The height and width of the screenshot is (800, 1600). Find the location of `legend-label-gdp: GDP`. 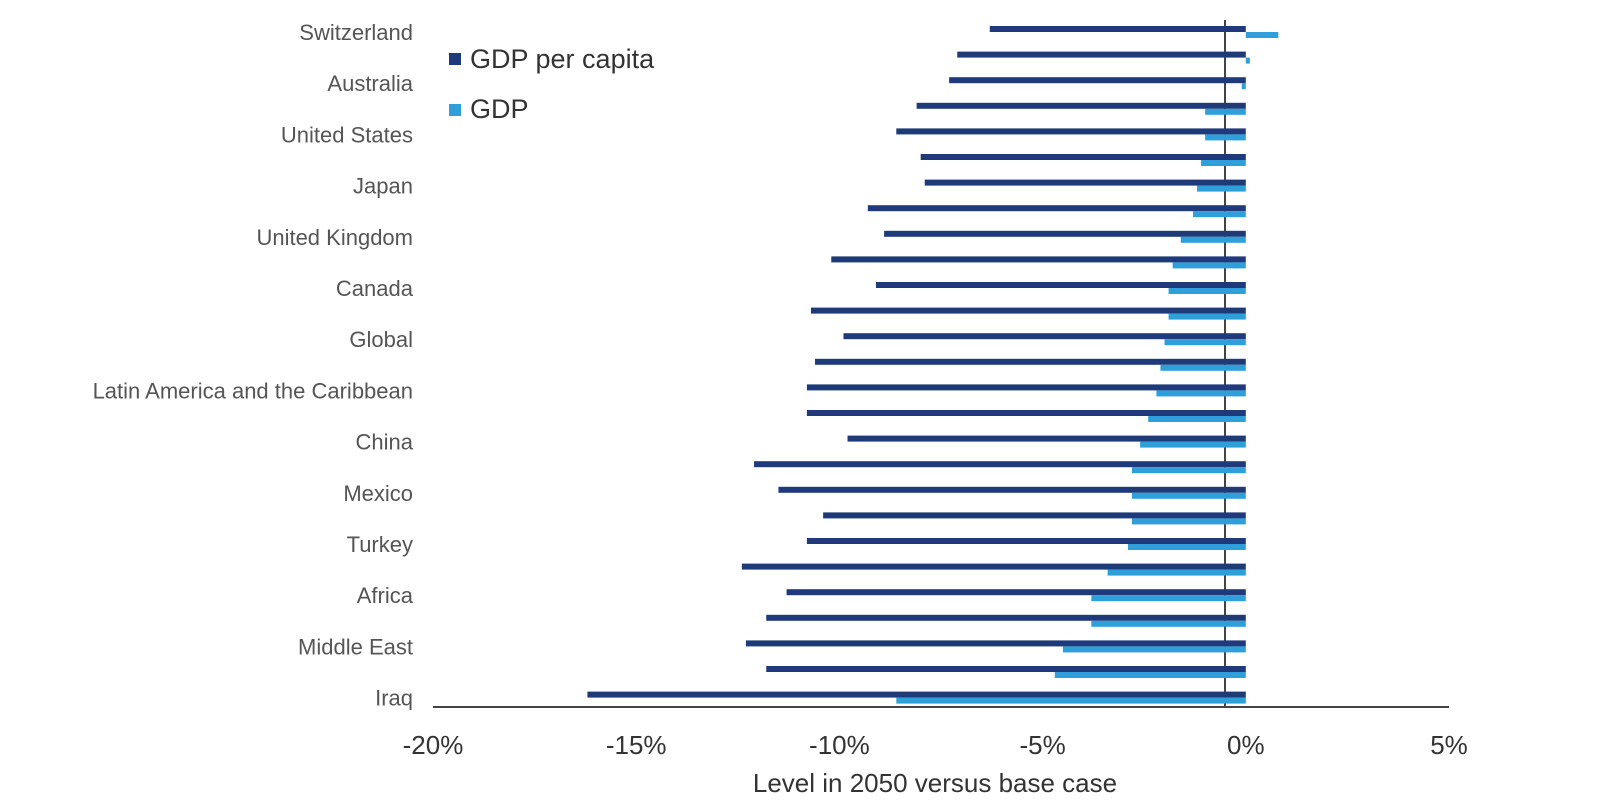

legend-label-gdp: GDP is located at coordinates (499, 109).